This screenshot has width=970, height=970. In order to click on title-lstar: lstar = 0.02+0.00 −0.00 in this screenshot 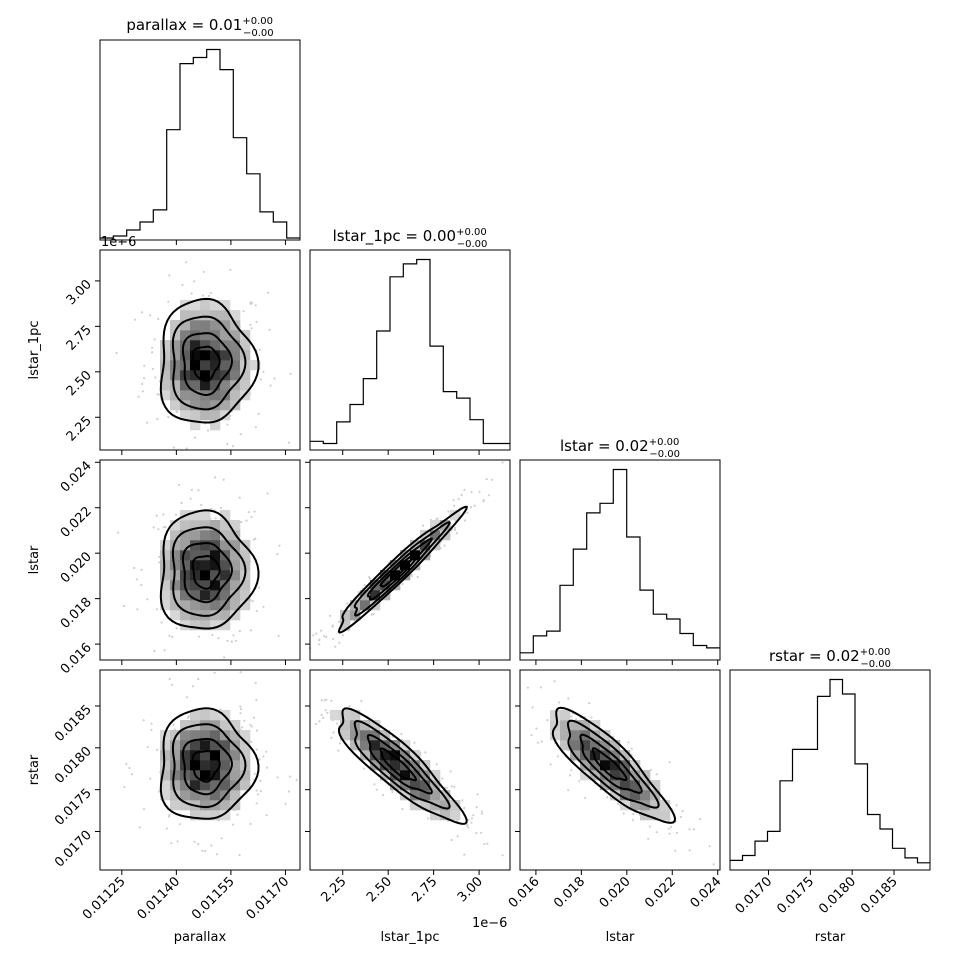, I will do `click(620, 448)`.